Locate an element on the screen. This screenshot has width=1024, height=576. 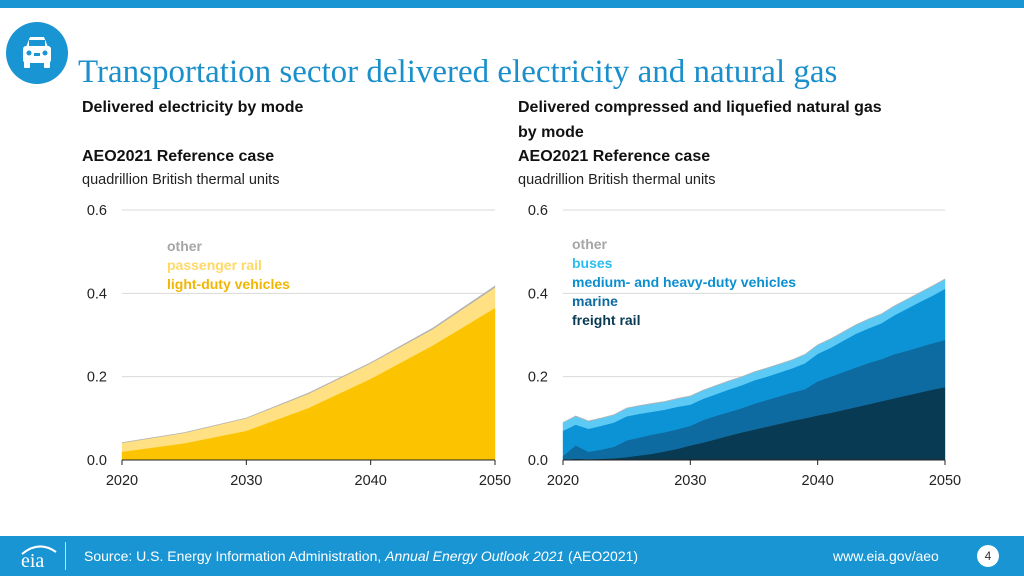
left-legend-label: other is located at coordinates (185, 246).